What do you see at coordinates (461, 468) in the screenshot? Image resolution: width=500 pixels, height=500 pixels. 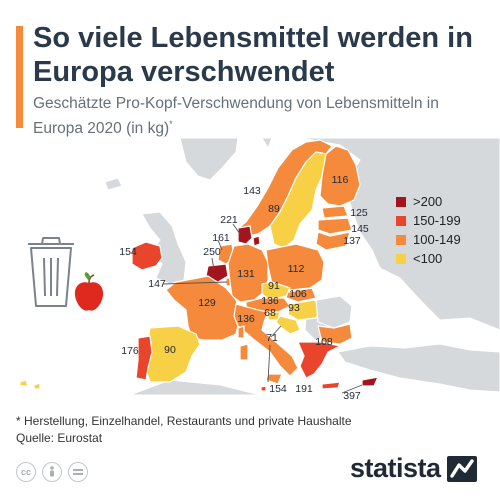 I see `statista-mark-icon` at bounding box center [461, 468].